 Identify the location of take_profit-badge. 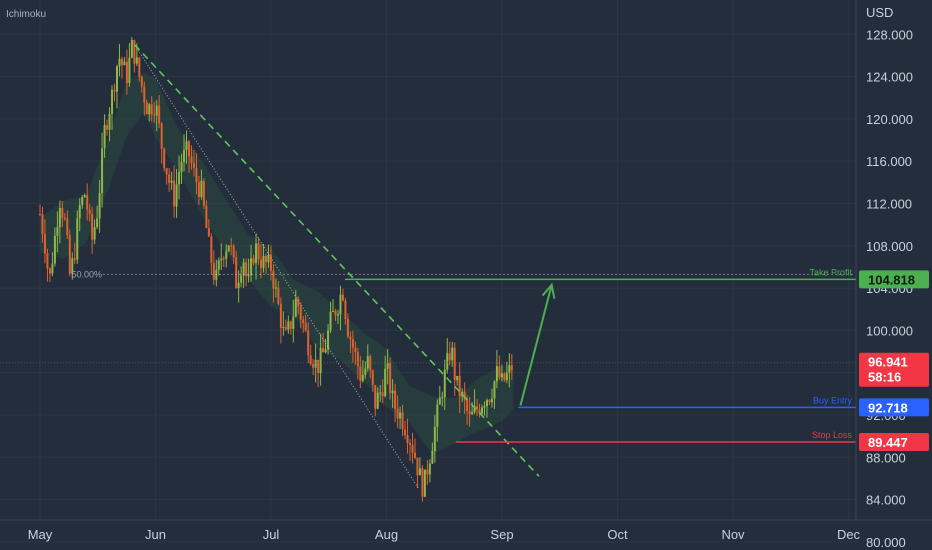
(894, 279).